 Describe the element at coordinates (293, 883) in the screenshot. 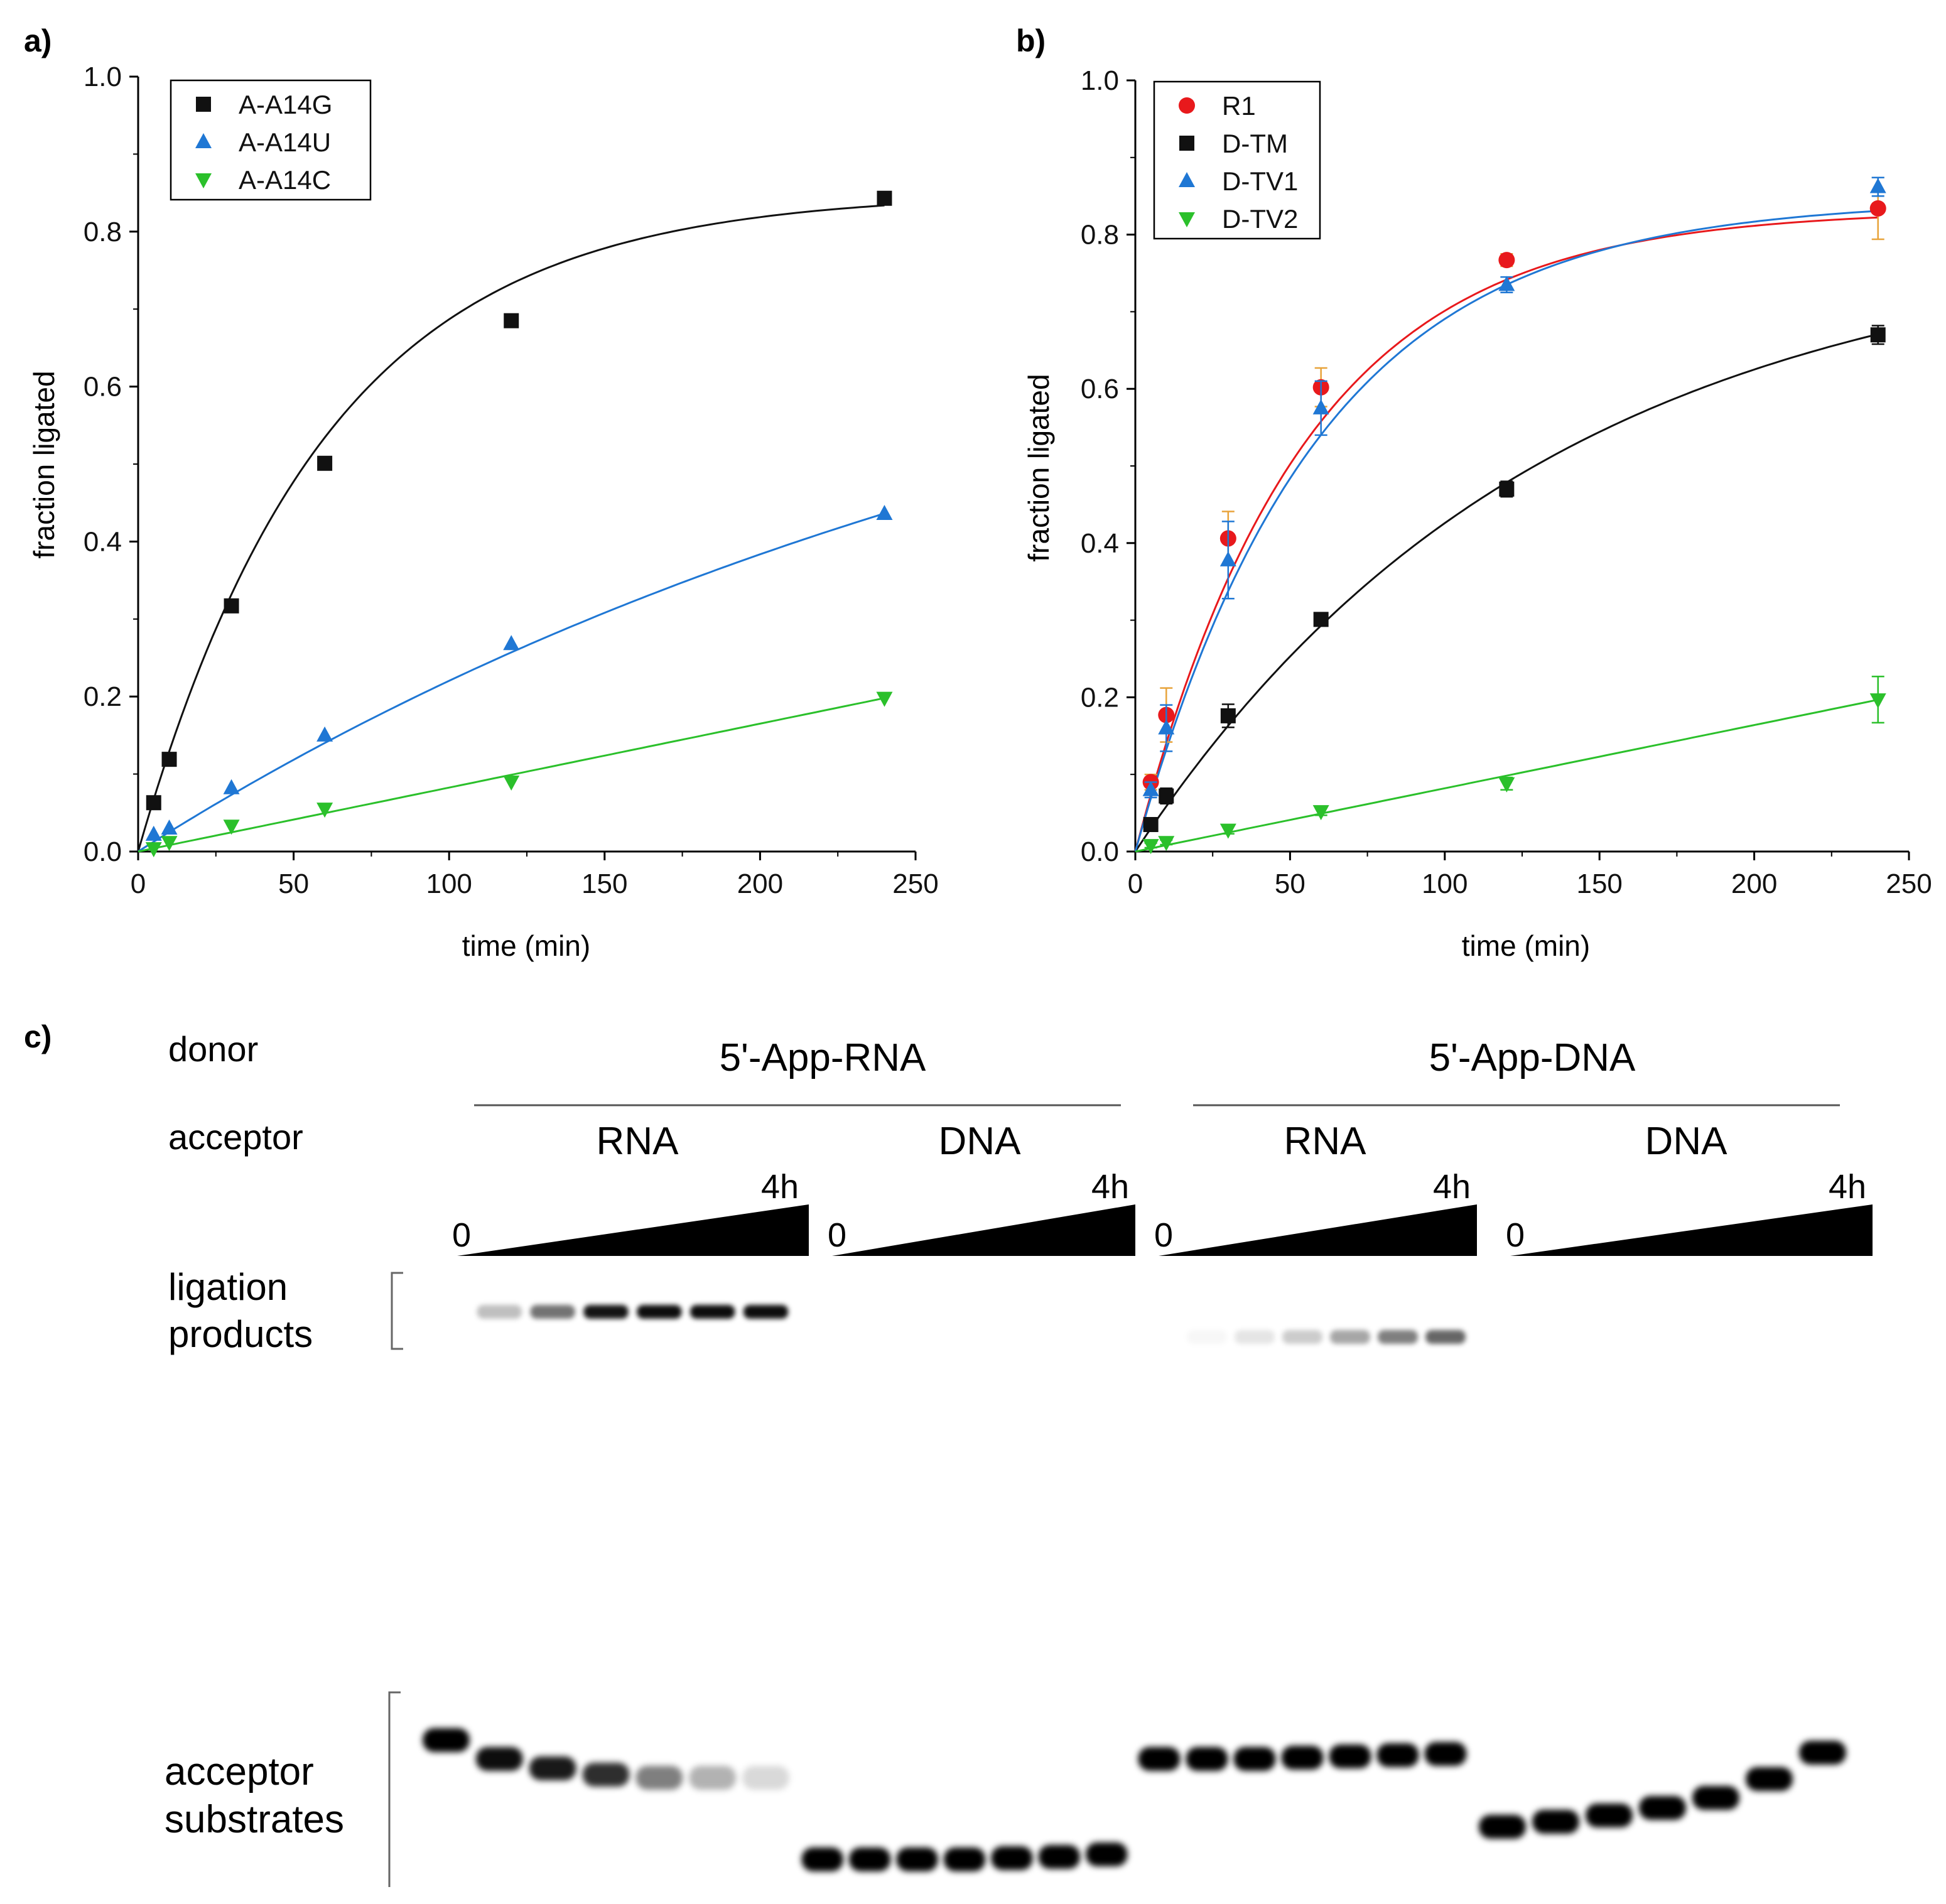

I see `chart-a-x-tick-label: 50` at that location.